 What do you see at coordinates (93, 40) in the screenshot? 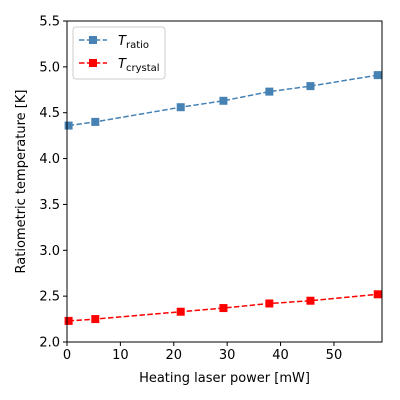
I see `legend-marker-ratio` at bounding box center [93, 40].